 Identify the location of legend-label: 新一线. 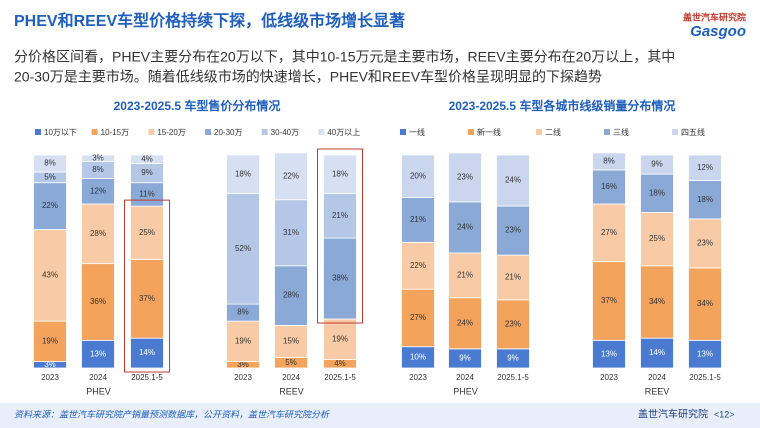
(489, 132).